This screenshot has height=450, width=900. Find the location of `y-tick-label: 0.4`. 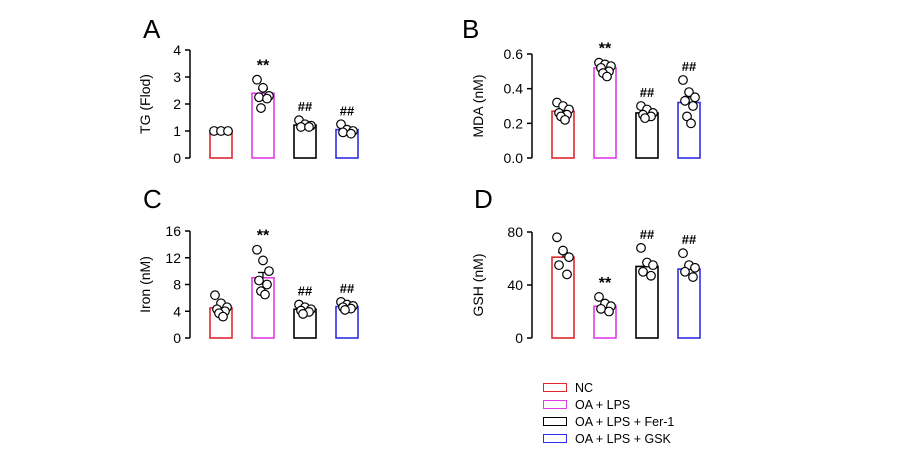

y-tick-label: 0.4 is located at coordinates (514, 89).